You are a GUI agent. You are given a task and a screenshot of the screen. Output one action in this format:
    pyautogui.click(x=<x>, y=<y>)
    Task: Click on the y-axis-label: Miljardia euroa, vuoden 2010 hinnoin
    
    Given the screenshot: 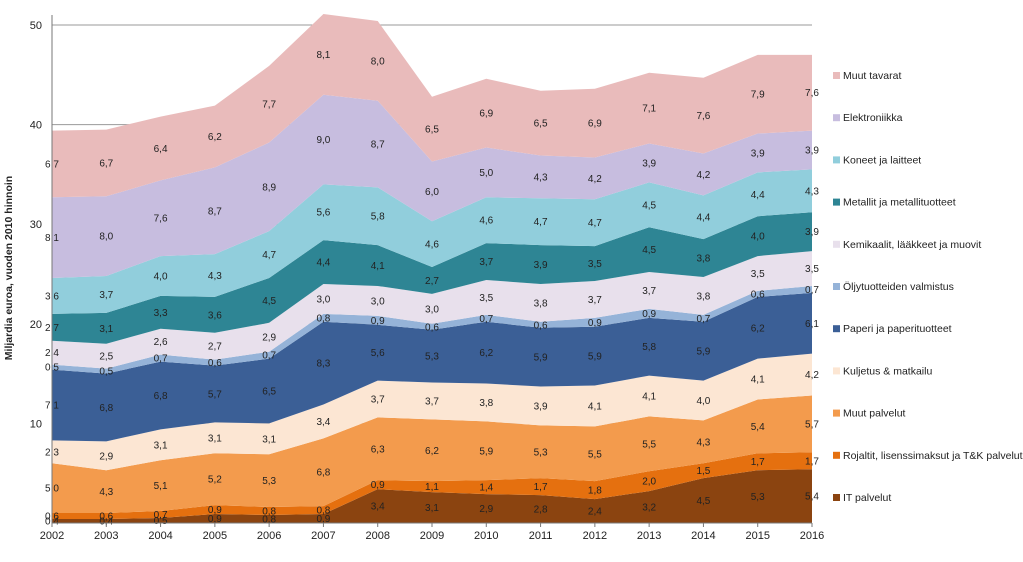 What is the action you would take?
    pyautogui.click(x=9, y=268)
    